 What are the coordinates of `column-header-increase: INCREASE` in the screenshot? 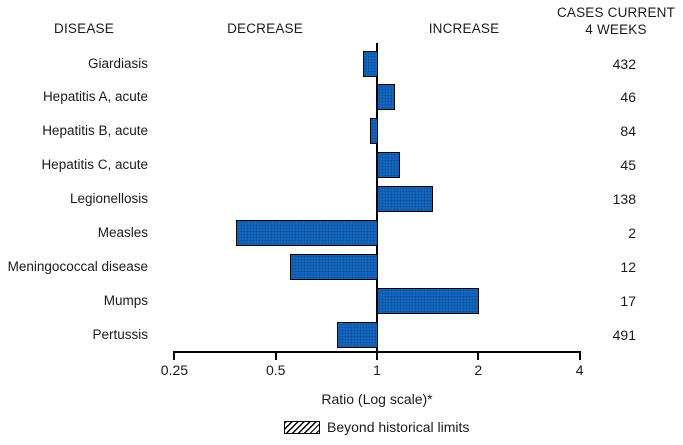 It's located at (464, 28).